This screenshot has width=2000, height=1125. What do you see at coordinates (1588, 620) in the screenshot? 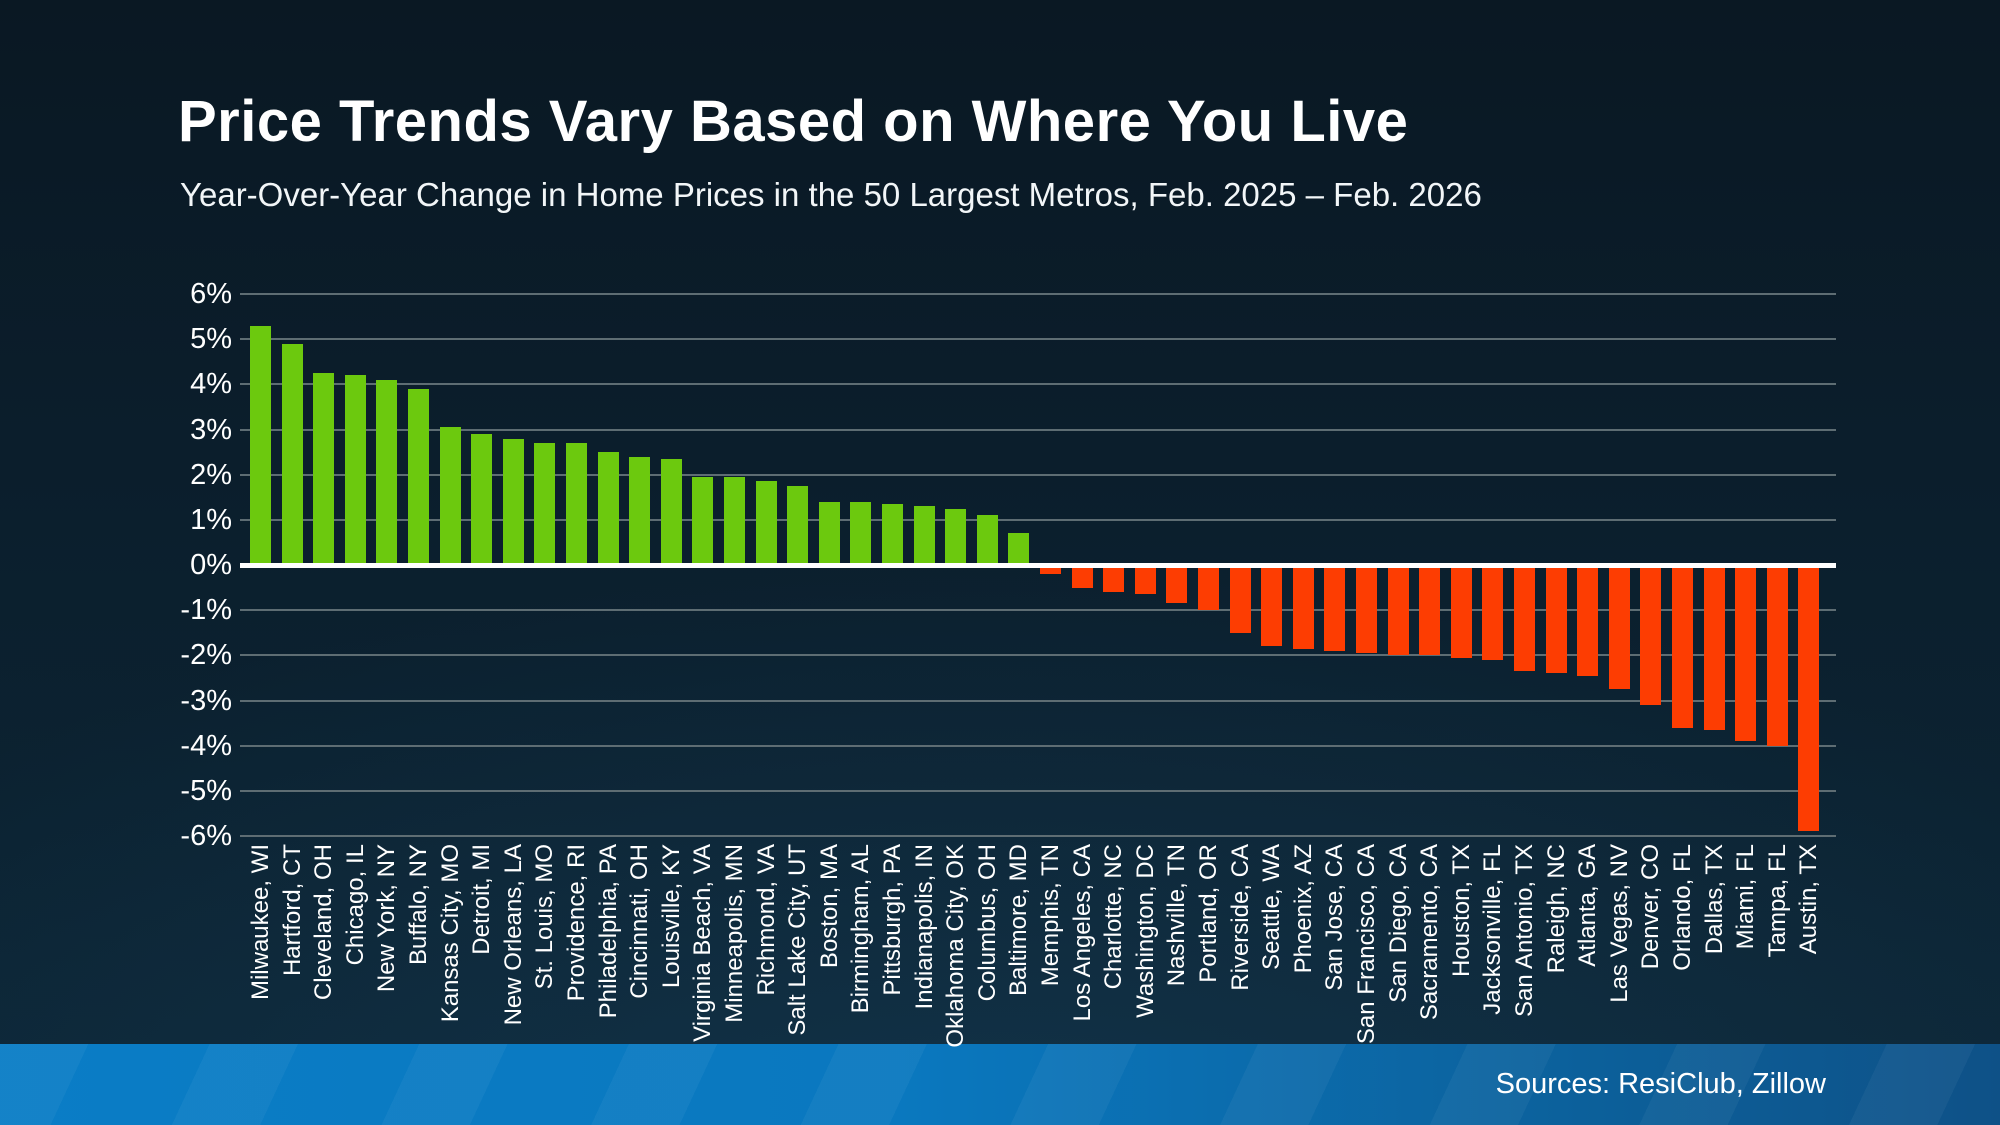
I see `bar-atlanta-ga` at bounding box center [1588, 620].